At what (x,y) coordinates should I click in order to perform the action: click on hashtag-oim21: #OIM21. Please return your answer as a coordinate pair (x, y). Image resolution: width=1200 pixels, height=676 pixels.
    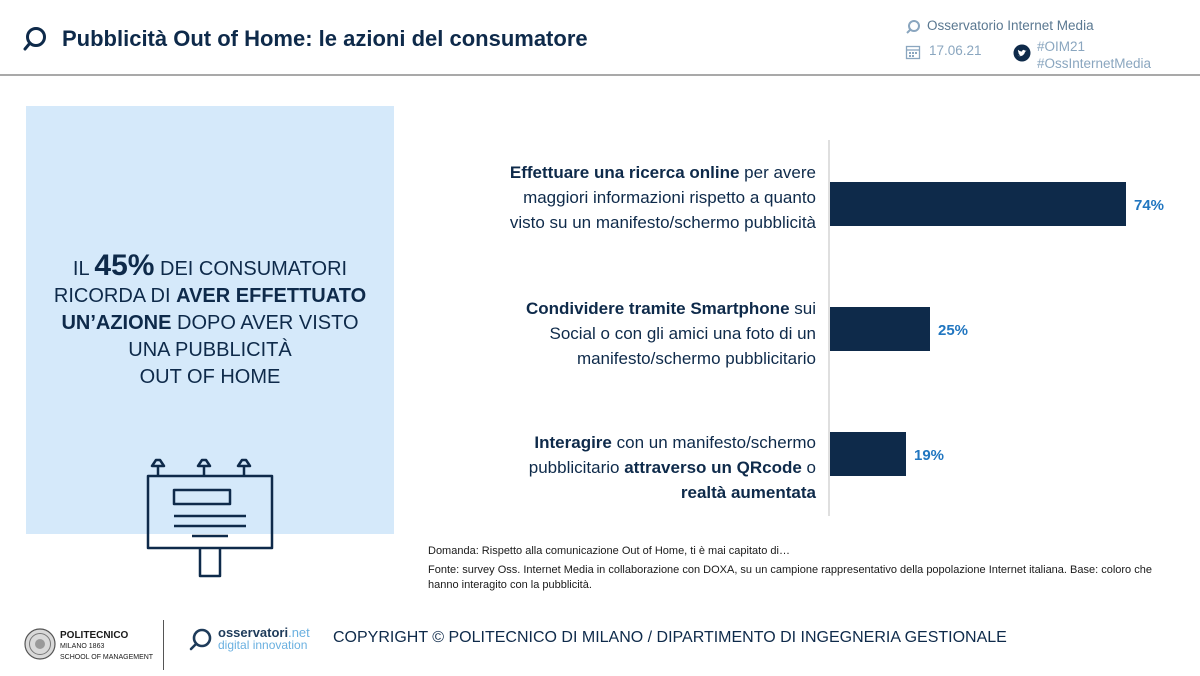
    Looking at the image, I should click on (1061, 46).